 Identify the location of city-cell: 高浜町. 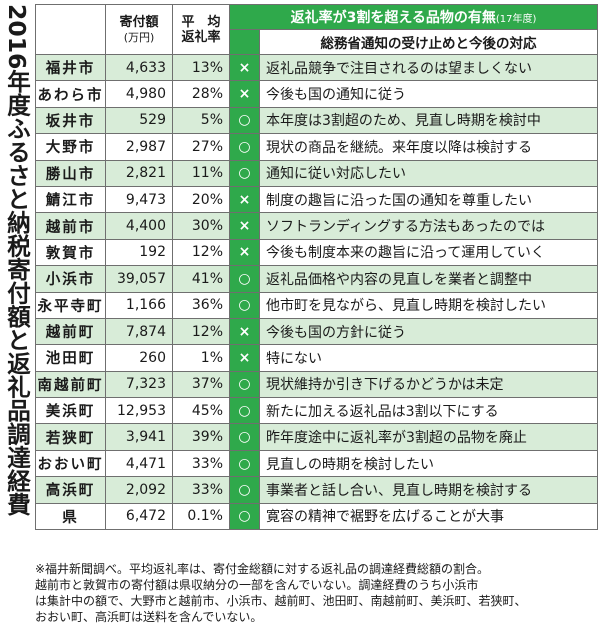
(70, 490).